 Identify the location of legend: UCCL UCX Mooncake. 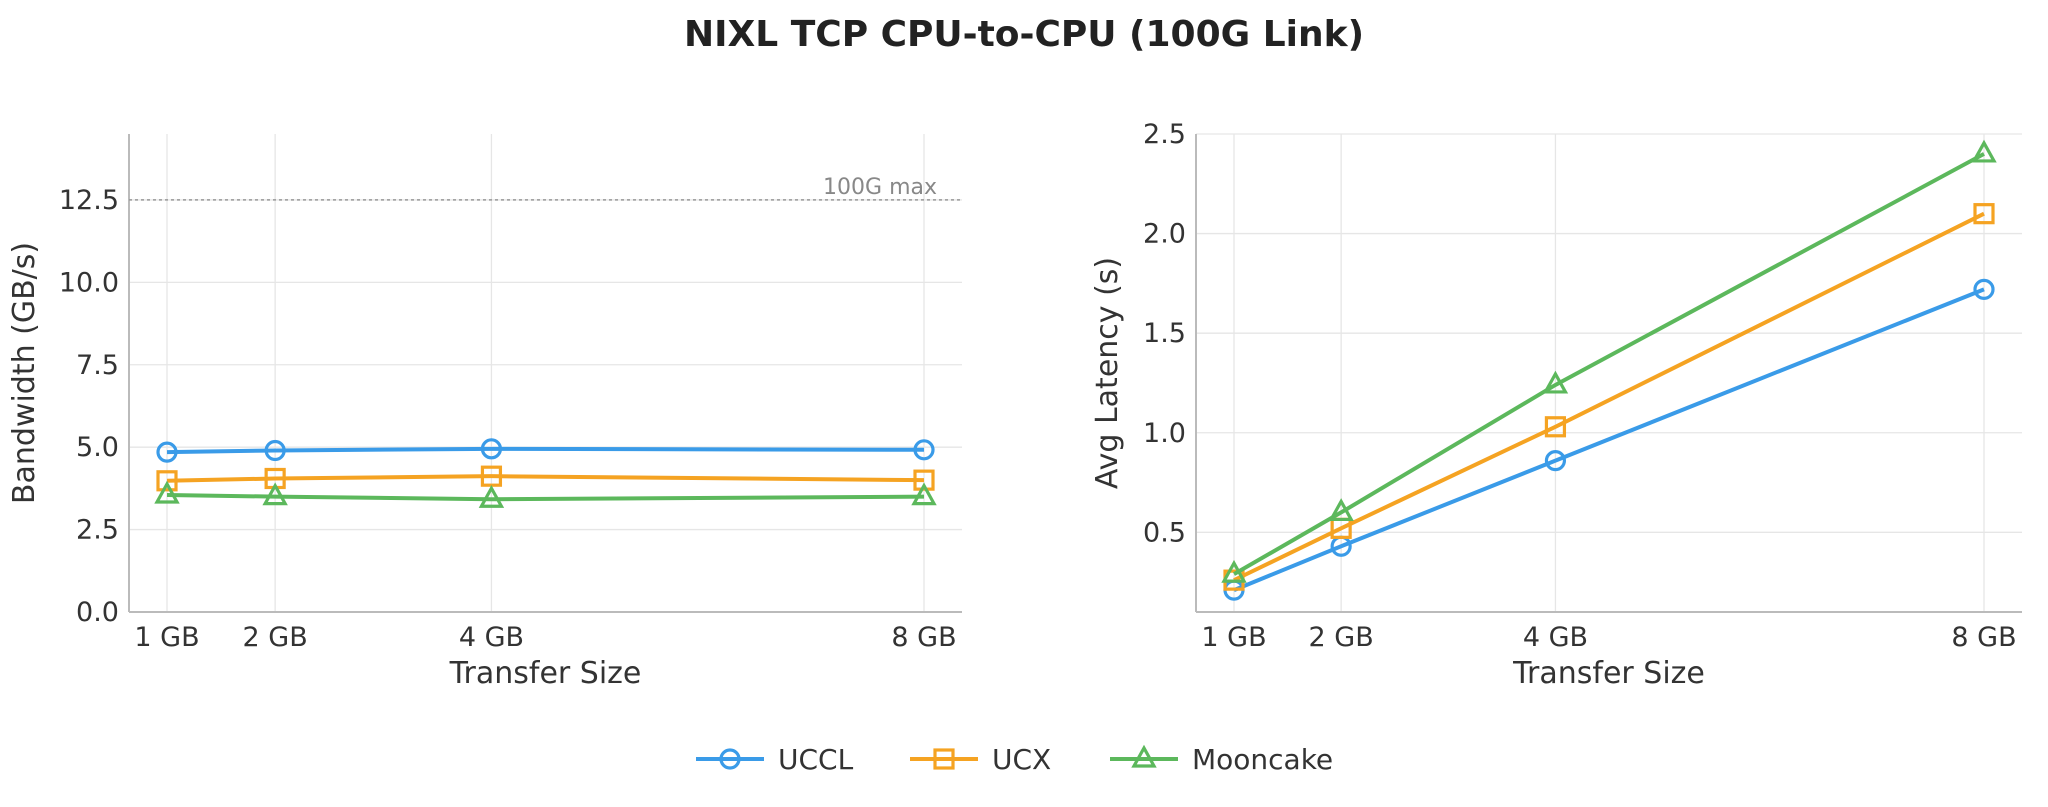
(1014, 759).